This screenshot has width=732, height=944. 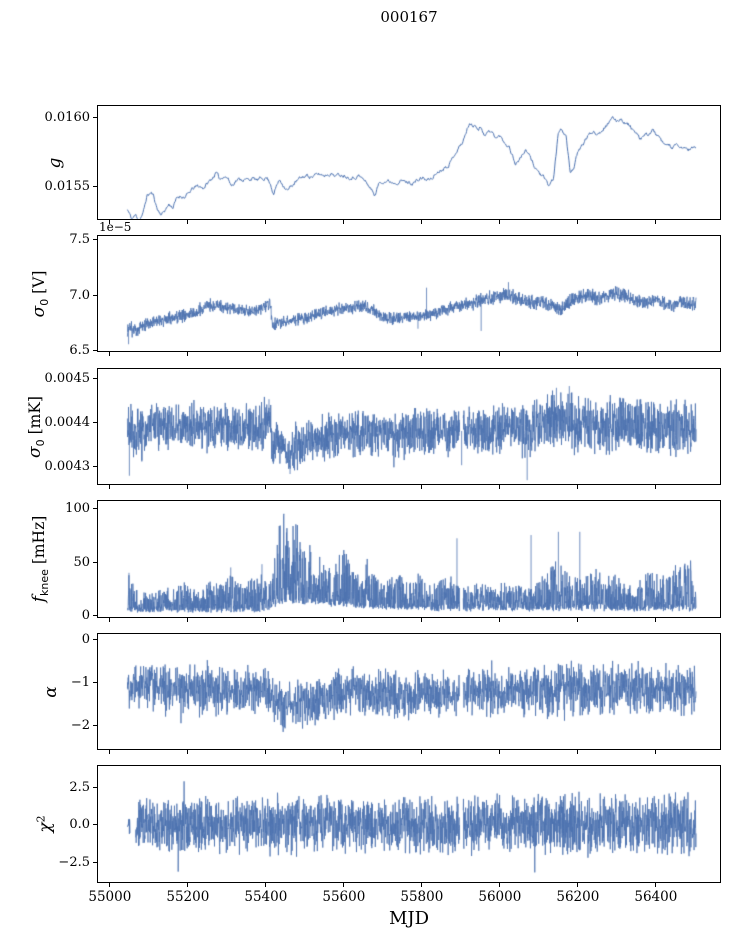 What do you see at coordinates (36, 426) in the screenshot?
I see `y-axis-label-sigma0-mK: σ0 [mK]` at bounding box center [36, 426].